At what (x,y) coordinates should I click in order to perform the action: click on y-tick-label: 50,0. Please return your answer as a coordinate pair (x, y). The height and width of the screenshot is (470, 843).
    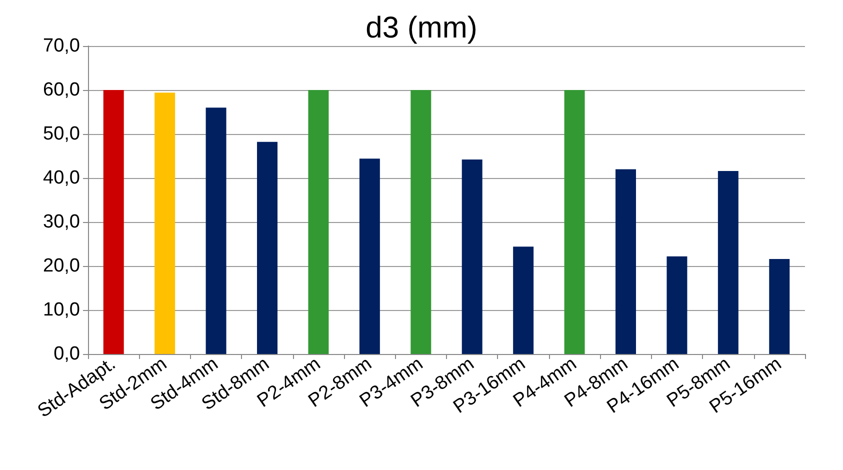
    Looking at the image, I should click on (61, 134).